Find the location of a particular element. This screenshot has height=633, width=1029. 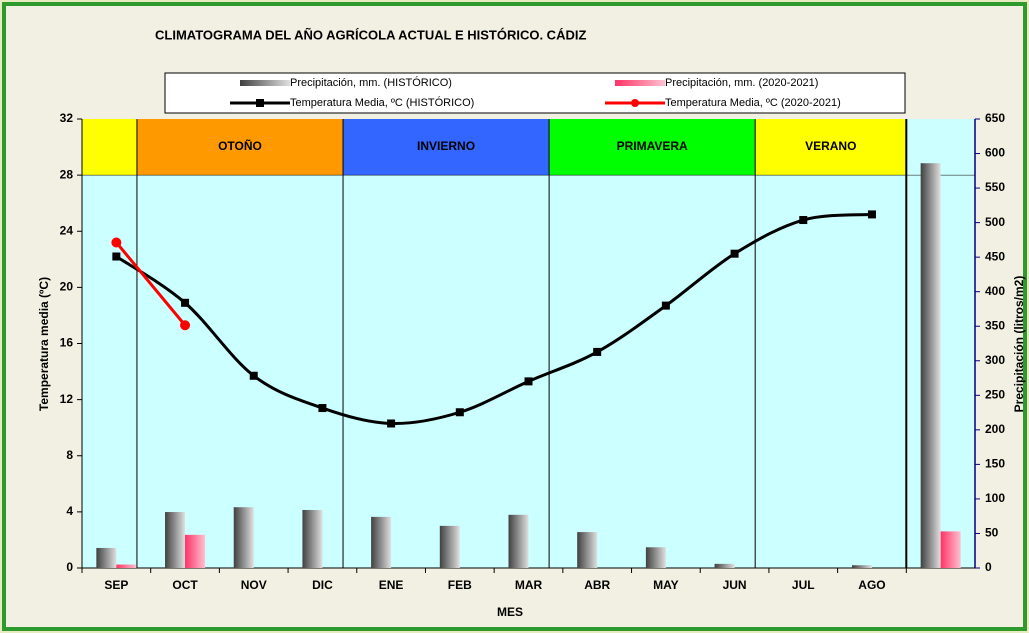

y2-tick-label: 350 is located at coordinates (995, 325).